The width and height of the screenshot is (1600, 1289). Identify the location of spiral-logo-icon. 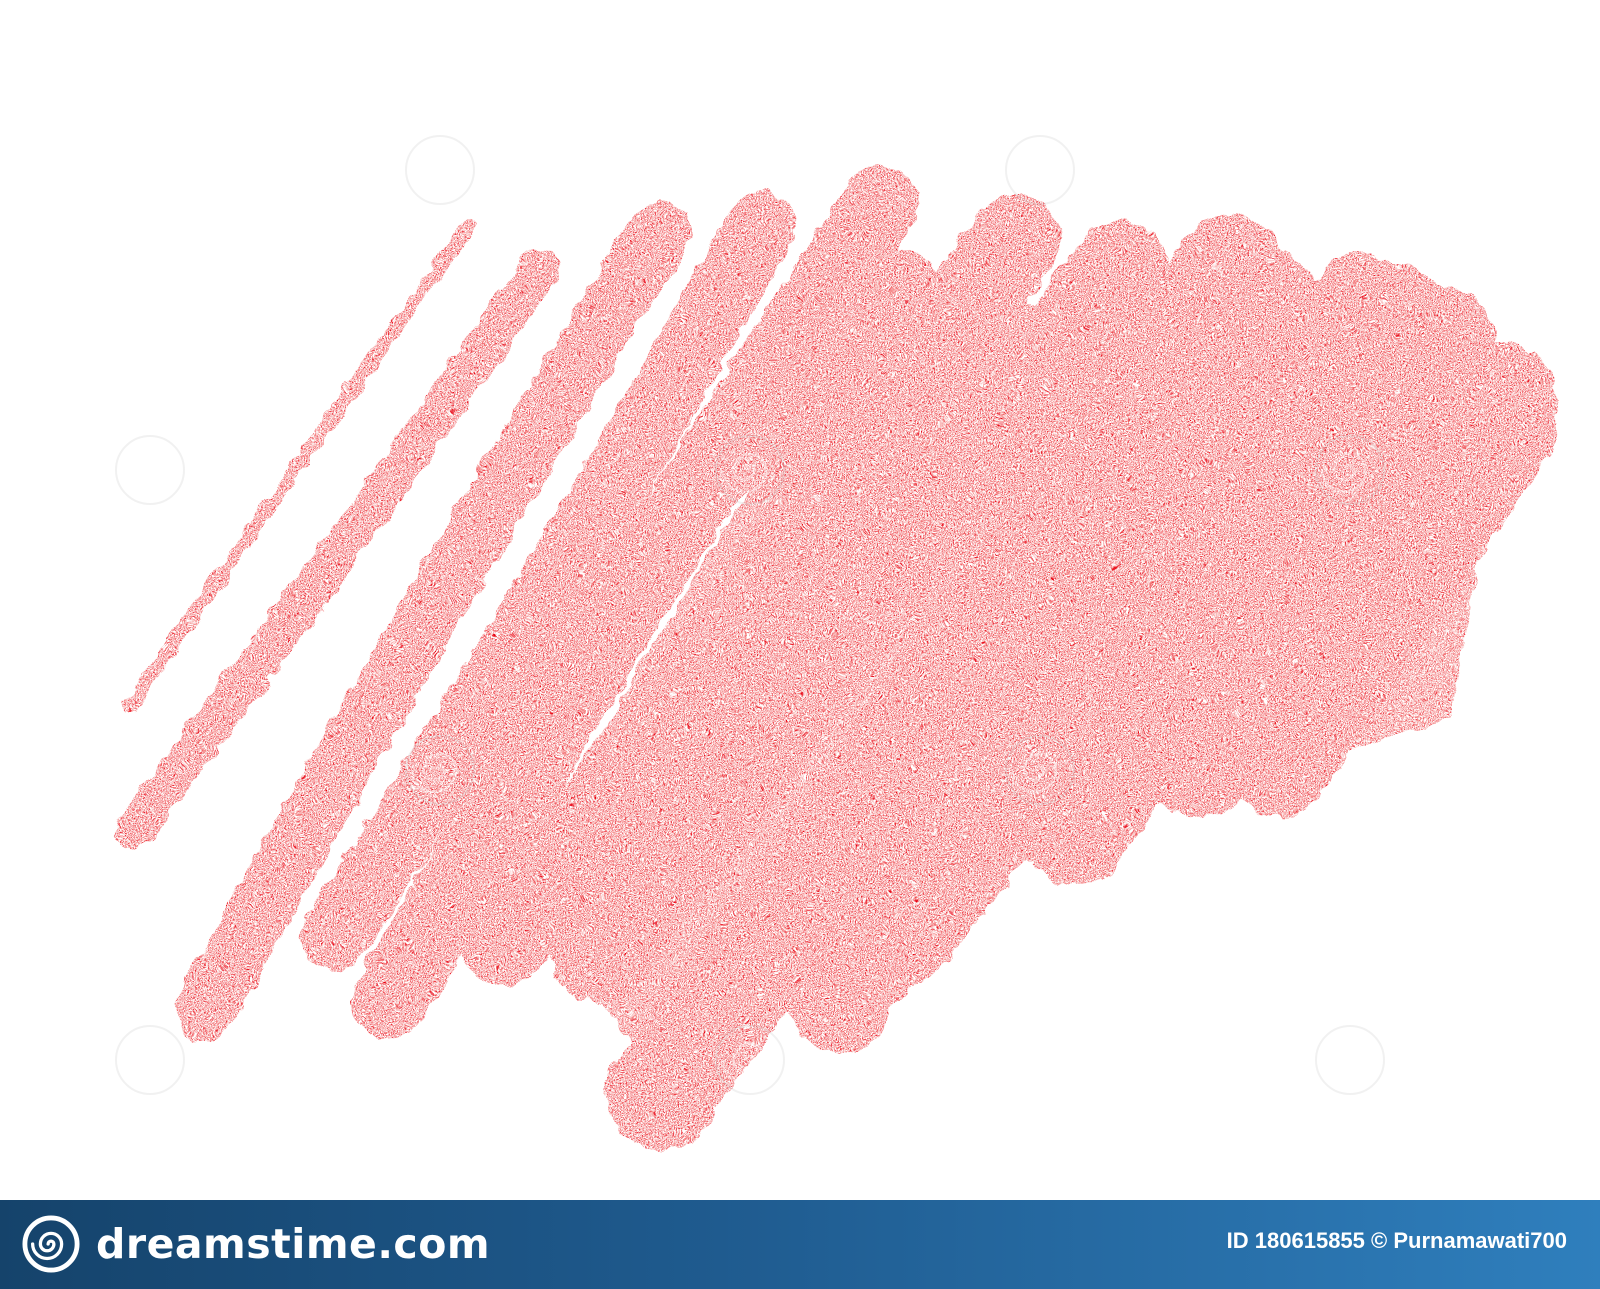
(51, 1244).